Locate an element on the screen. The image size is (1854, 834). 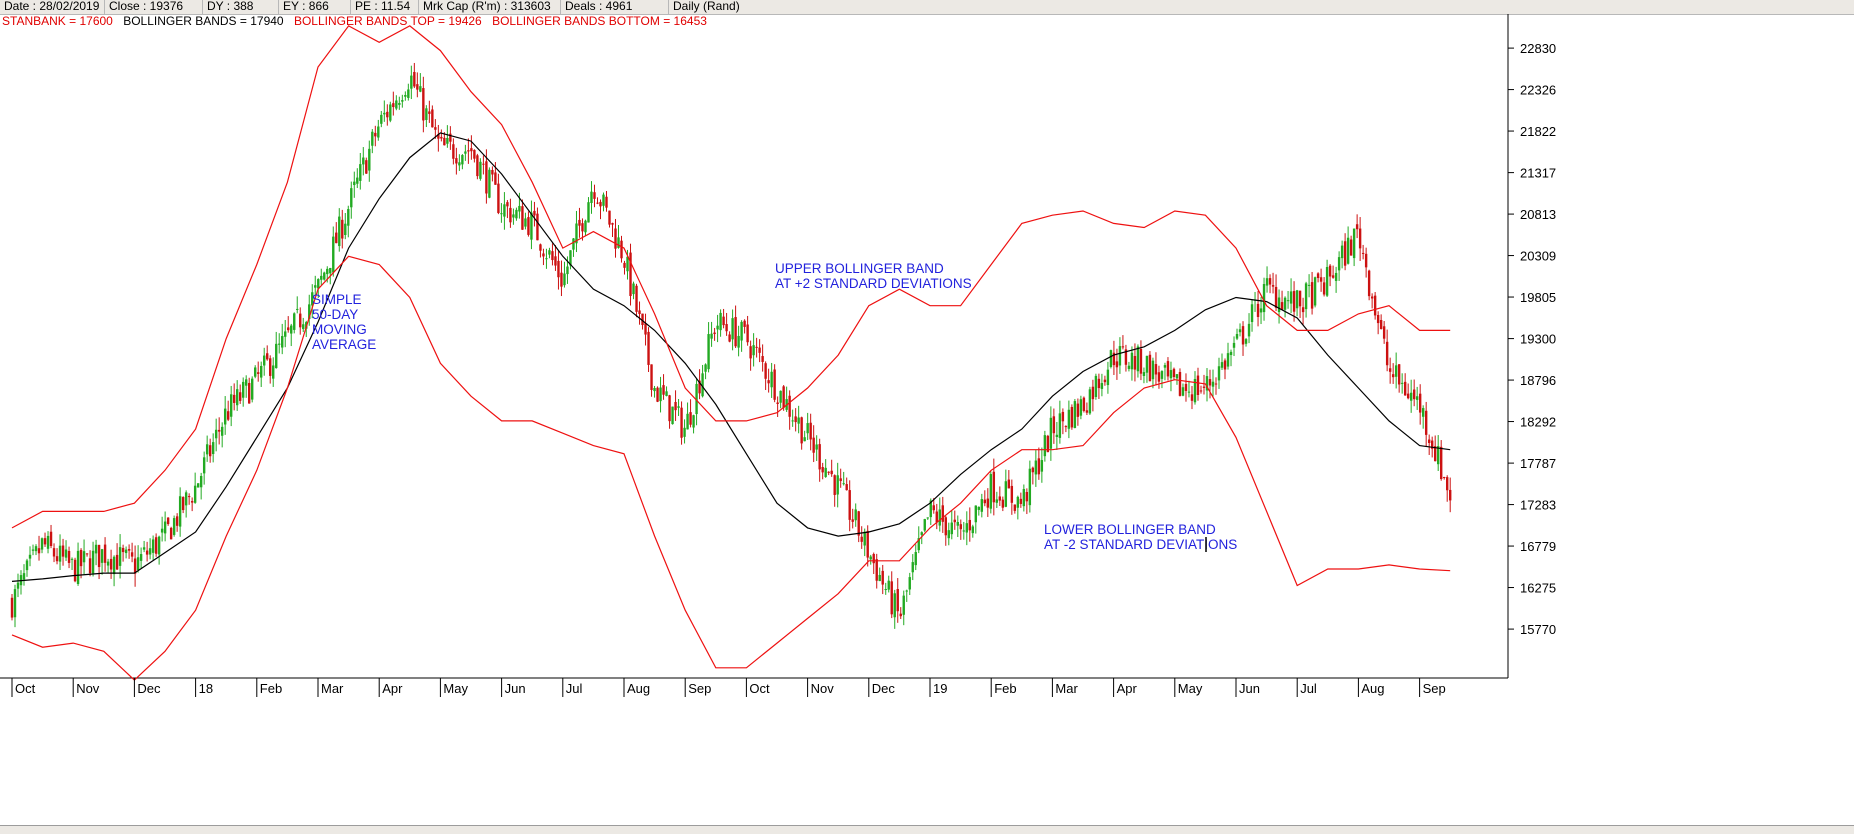
x-tick-label: May is located at coordinates (455, 688).